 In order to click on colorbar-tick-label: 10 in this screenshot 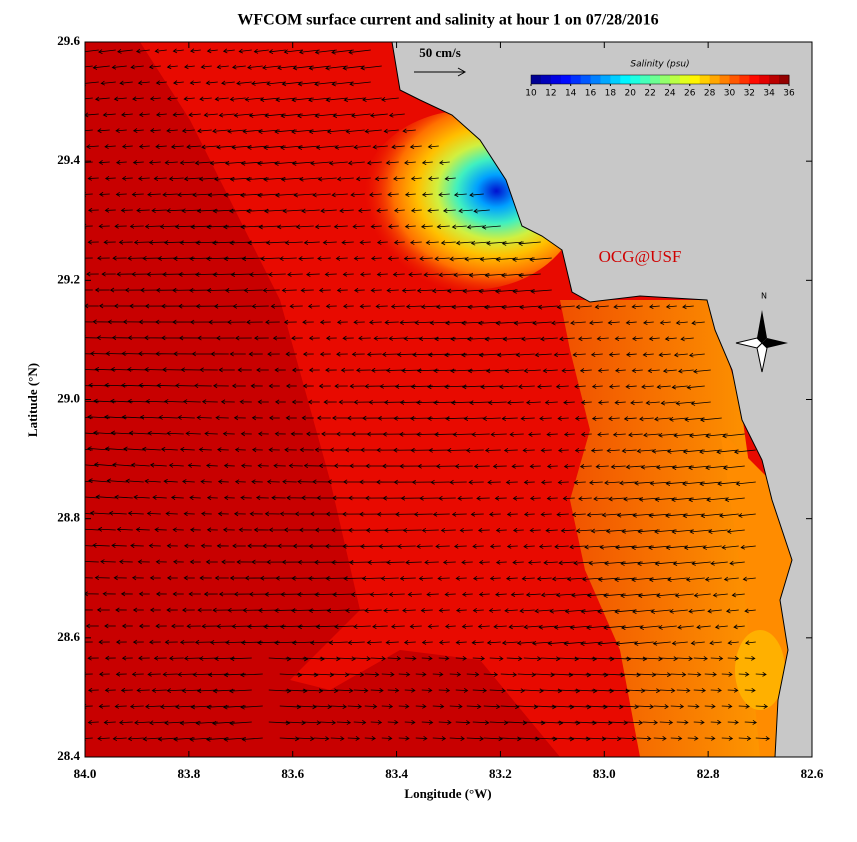, I will do `click(531, 94)`.